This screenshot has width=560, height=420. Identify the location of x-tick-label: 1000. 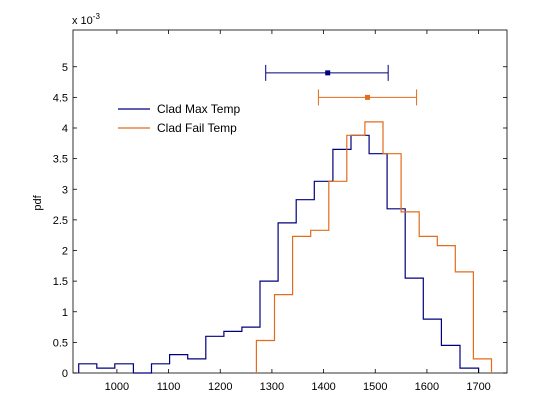
(117, 387).